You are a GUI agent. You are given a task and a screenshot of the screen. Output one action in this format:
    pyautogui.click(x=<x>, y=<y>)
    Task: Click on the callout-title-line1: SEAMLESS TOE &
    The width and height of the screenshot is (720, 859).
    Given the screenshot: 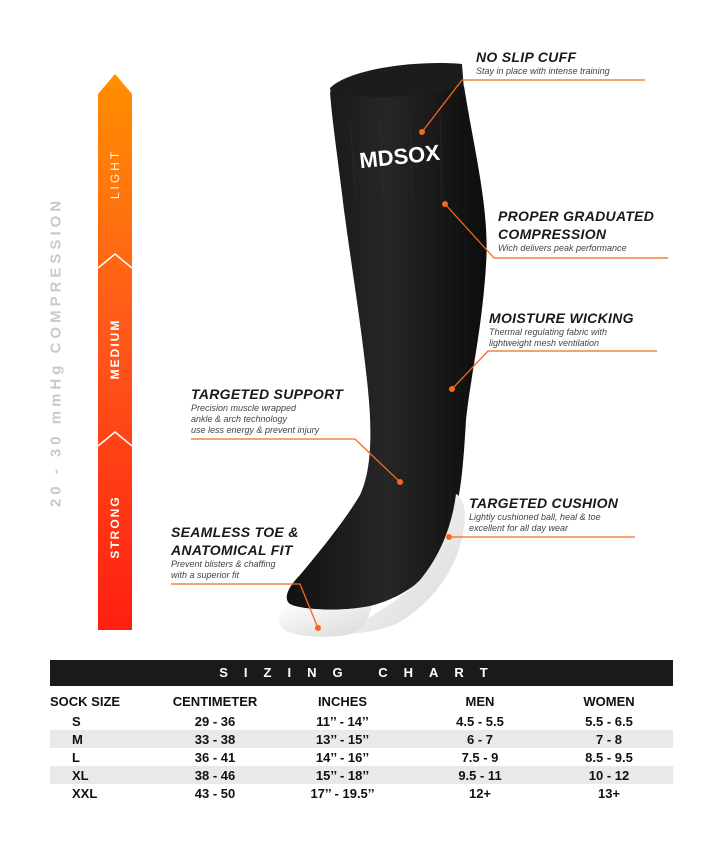 What is the action you would take?
    pyautogui.click(x=235, y=532)
    